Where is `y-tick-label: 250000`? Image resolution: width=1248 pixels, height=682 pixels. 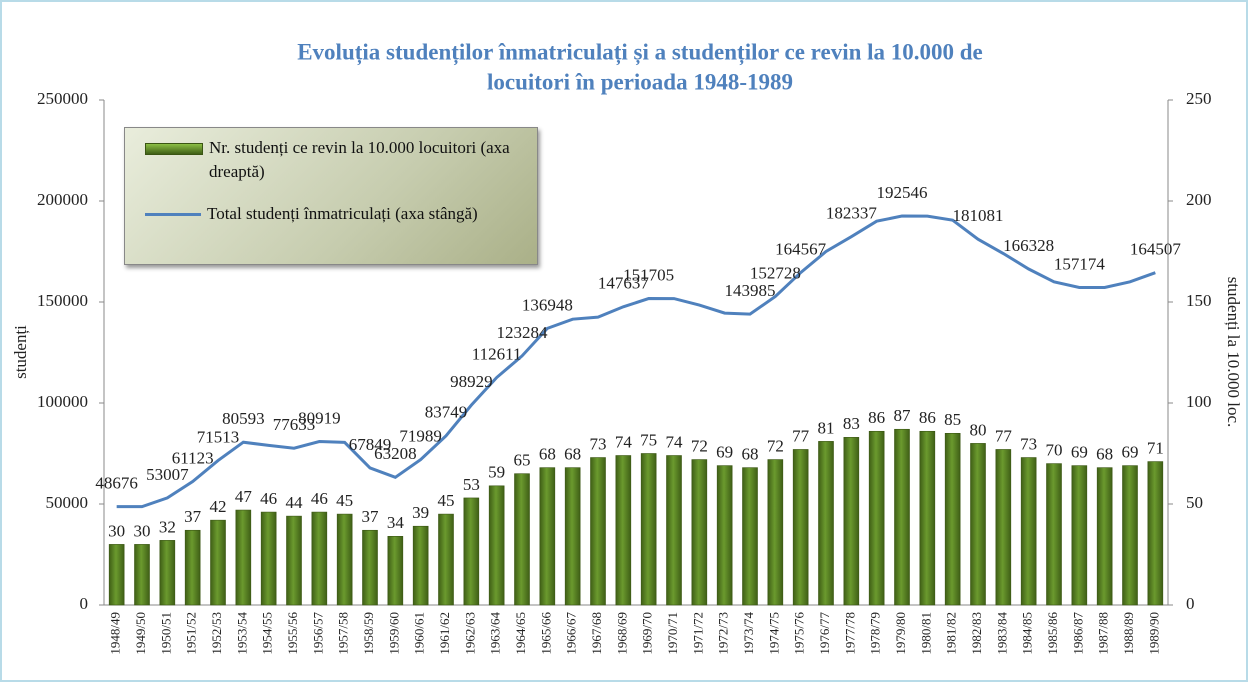 y-tick-label: 250000 is located at coordinates (62, 98).